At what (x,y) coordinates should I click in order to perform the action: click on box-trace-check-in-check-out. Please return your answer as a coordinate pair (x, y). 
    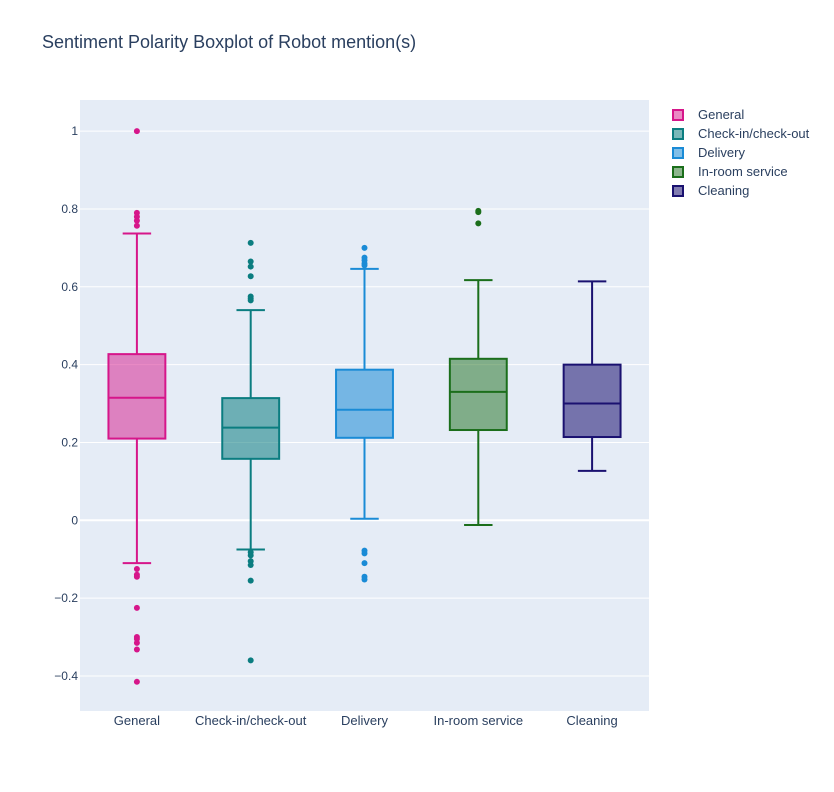
    Looking at the image, I should click on (251, 451).